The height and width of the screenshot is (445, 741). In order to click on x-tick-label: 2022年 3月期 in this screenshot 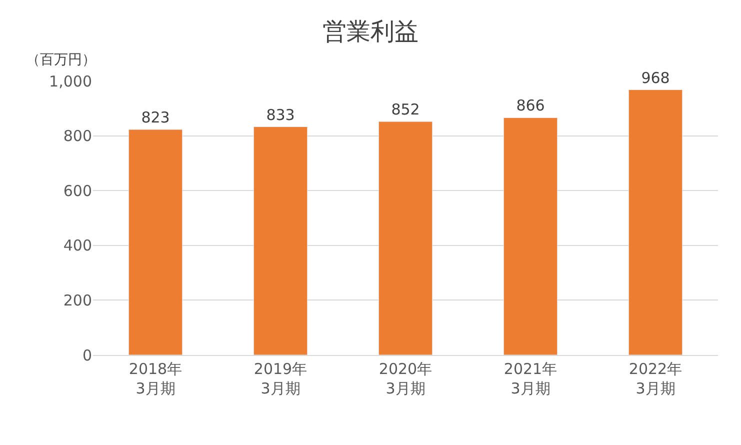, I will do `click(655, 379)`.